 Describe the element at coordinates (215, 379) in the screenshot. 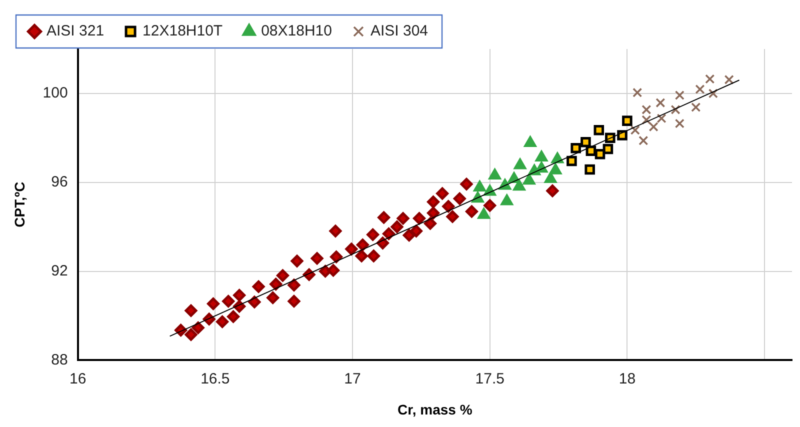

I see `x-tick-label: 16.5` at that location.